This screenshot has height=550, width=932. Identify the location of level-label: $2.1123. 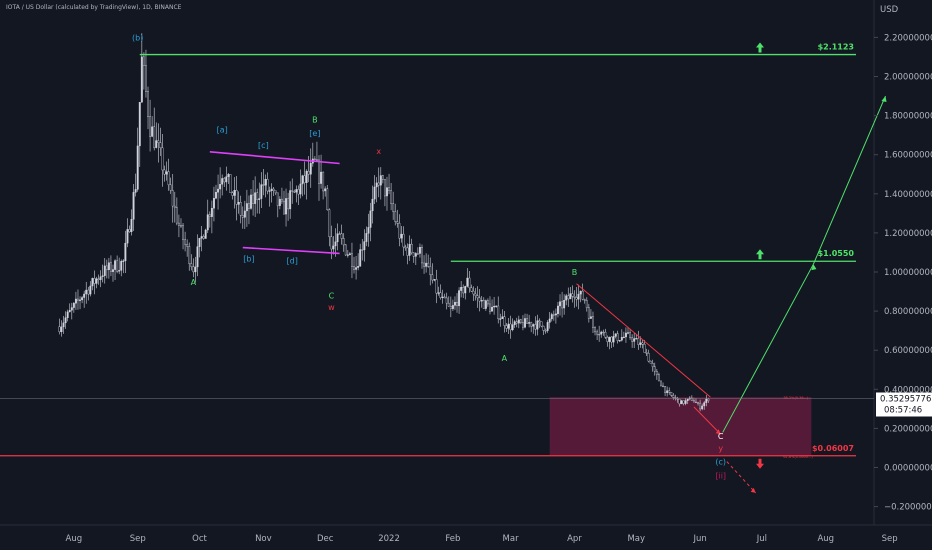
(836, 47).